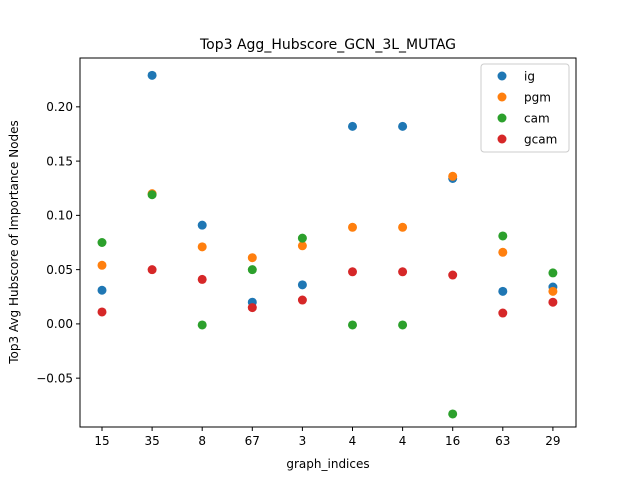 The height and width of the screenshot is (480, 640). Describe the element at coordinates (502, 118) in the screenshot. I see `legend-marker-cam` at that location.